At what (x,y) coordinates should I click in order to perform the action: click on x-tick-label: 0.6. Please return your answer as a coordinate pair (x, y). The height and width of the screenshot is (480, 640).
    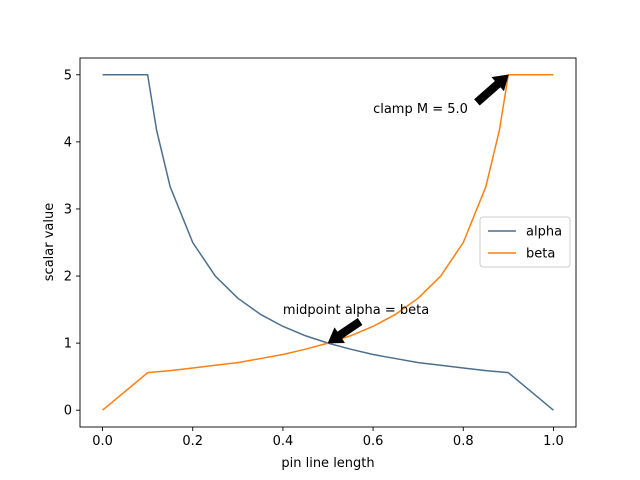
    Looking at the image, I should click on (373, 441).